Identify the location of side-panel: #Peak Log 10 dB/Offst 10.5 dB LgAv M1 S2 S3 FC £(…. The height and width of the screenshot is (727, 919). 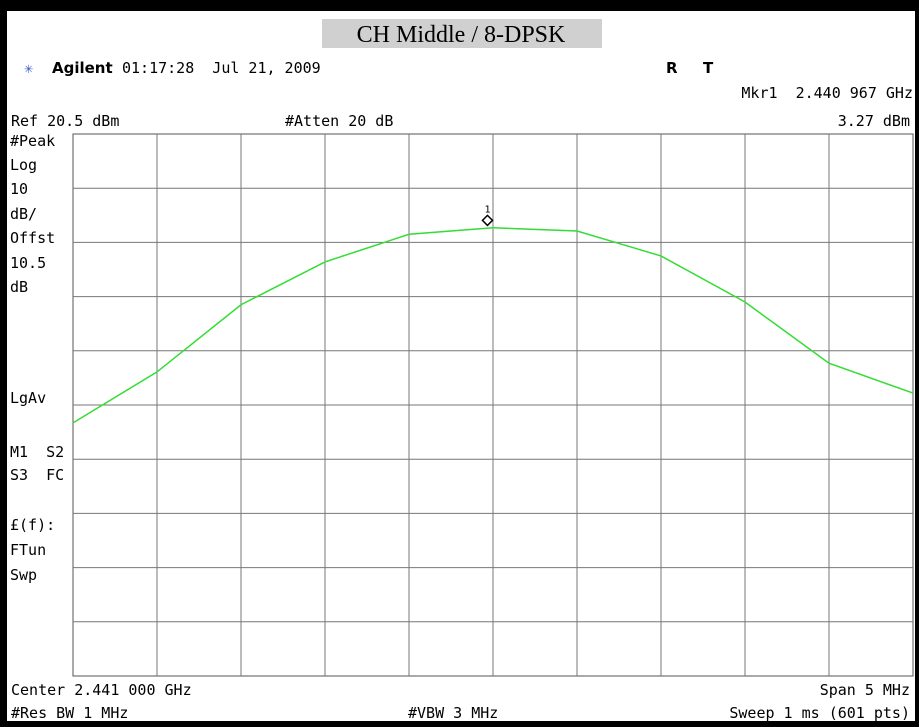
(37, 358).